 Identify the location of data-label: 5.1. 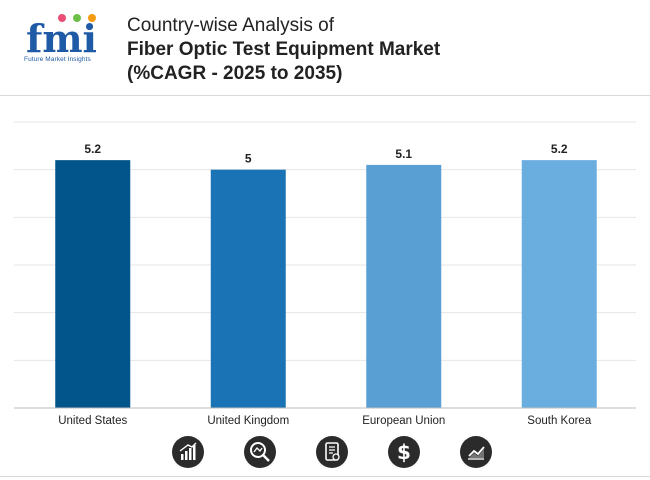
(403, 154).